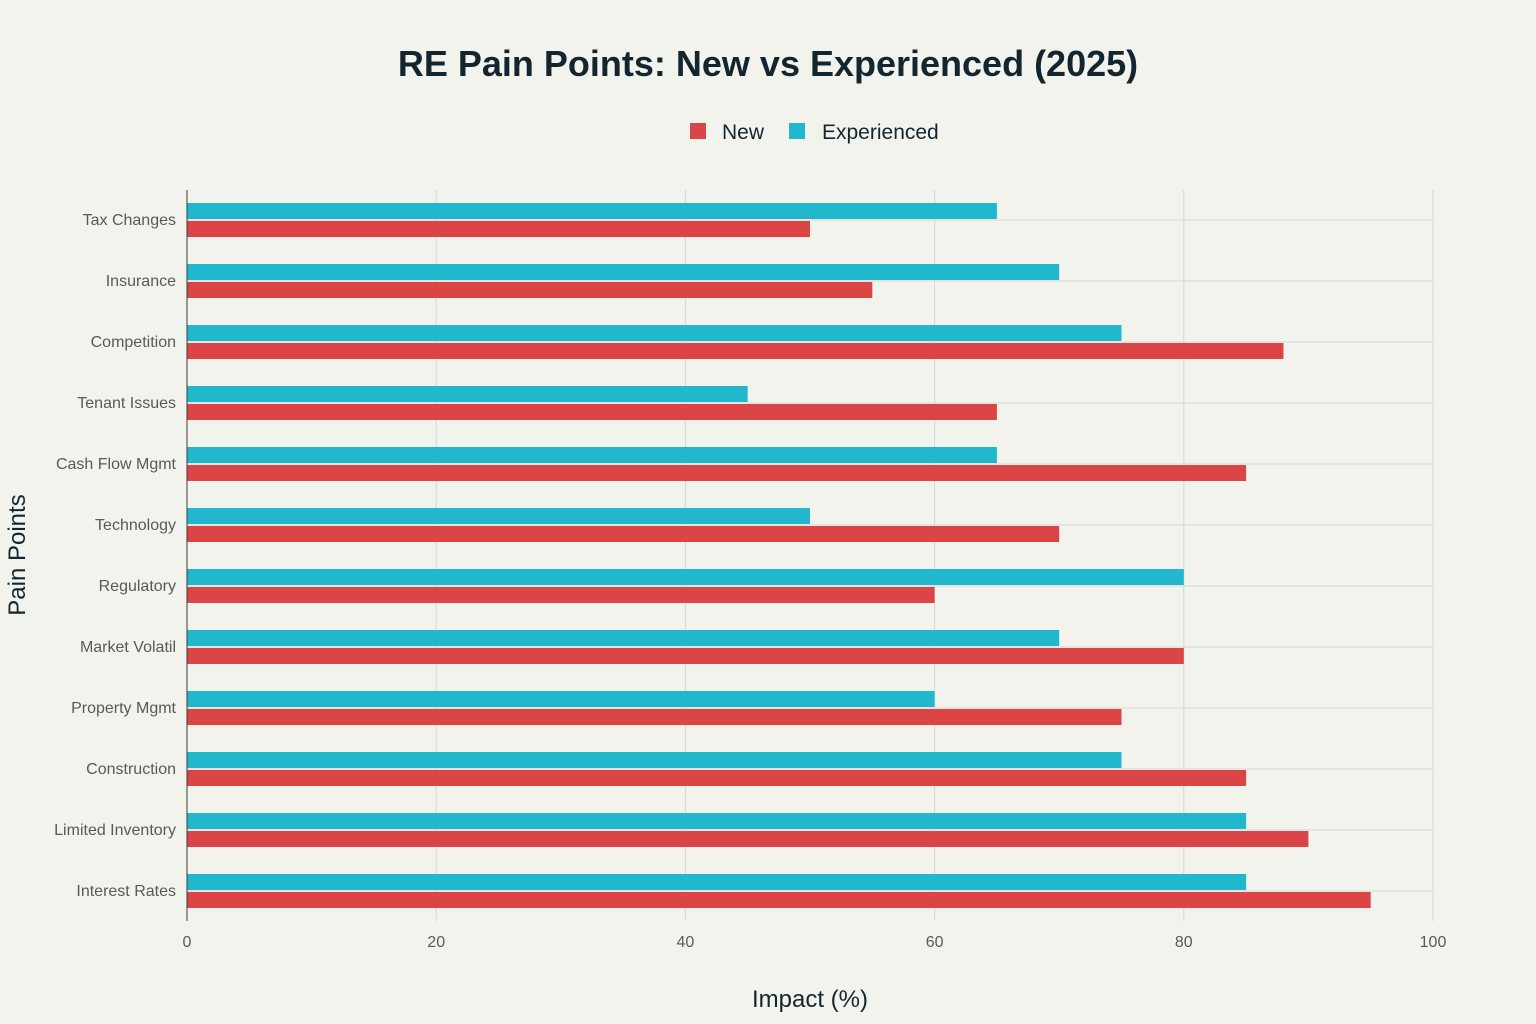 This screenshot has height=1024, width=1536. I want to click on y-tick-label-property-mgmt: Property Mgmt, so click(123, 708).